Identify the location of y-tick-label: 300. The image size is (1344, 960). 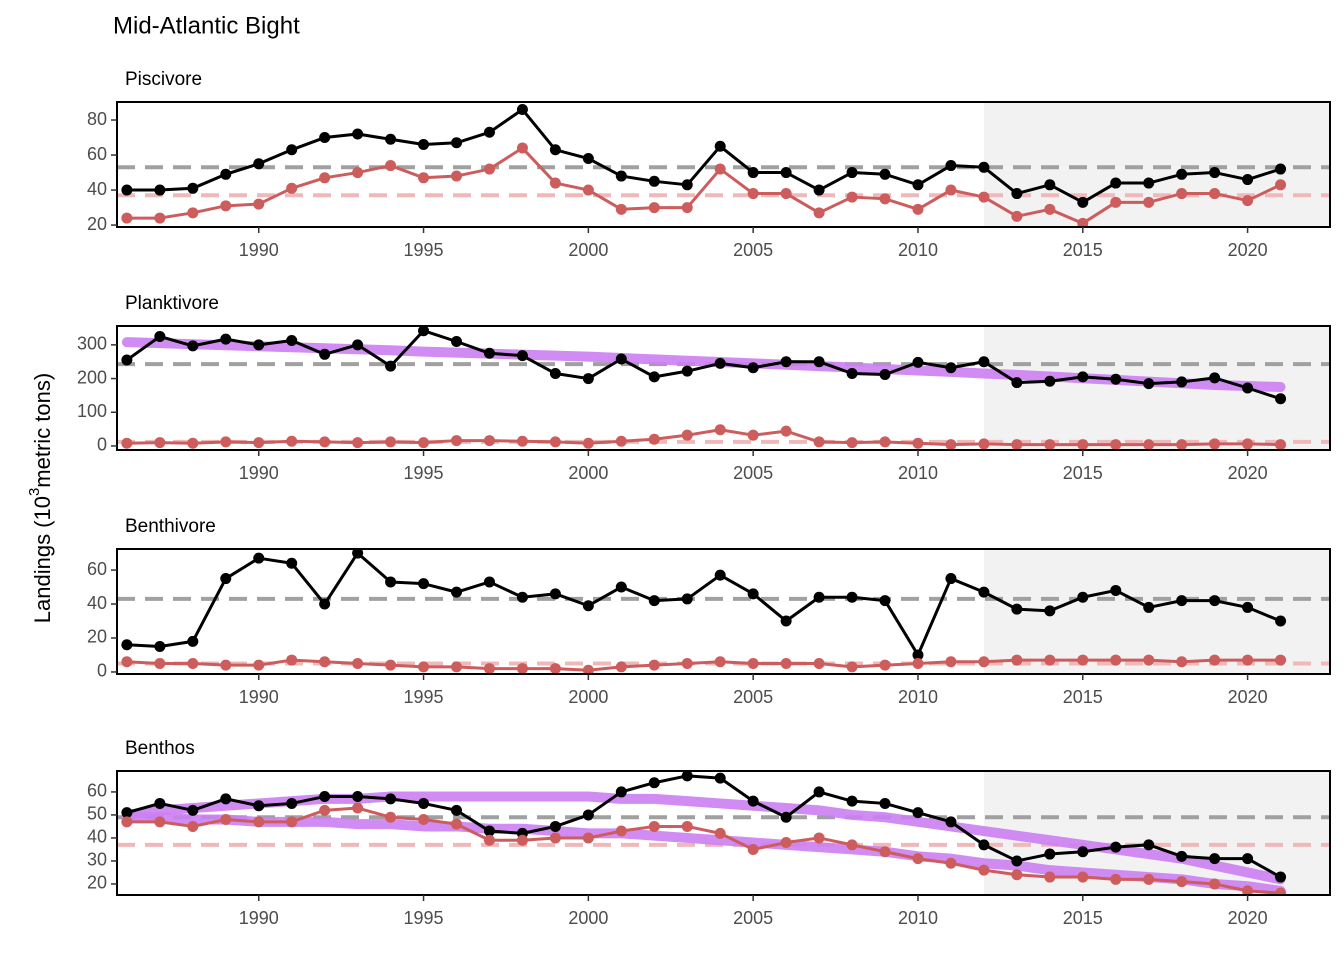
(92, 344).